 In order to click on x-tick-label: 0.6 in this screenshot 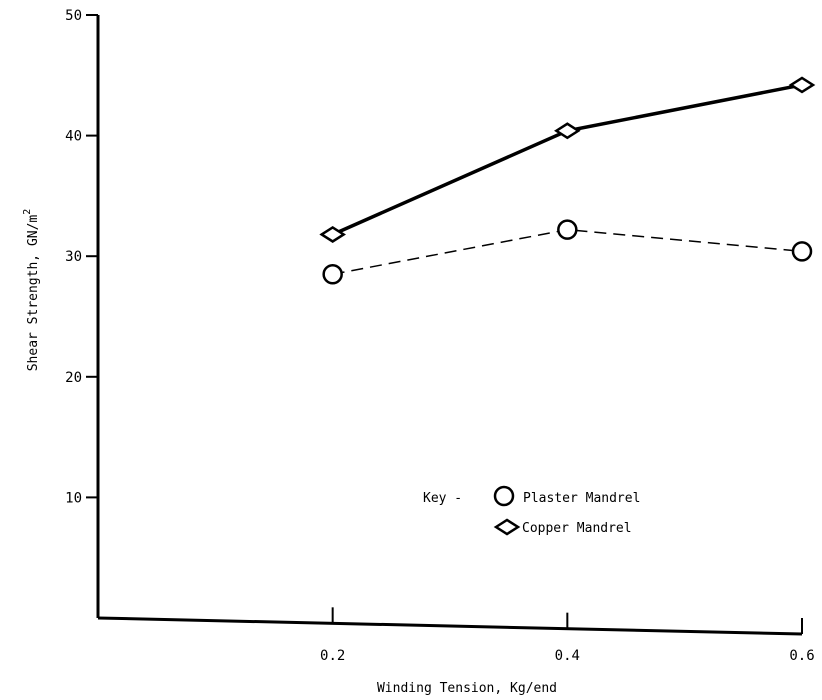, I will do `click(801, 656)`.